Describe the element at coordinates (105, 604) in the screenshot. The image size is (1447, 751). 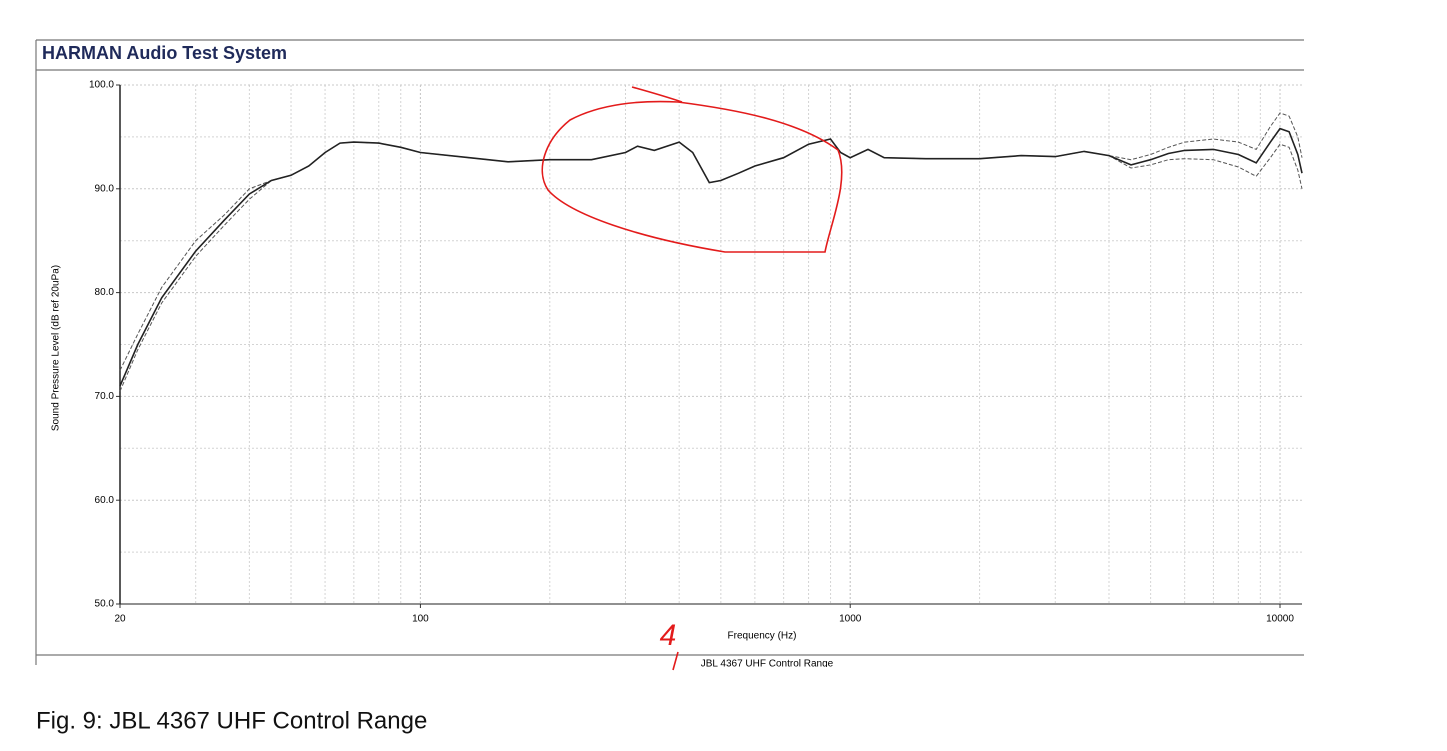
I see `y-tick-label: 50.0` at that location.